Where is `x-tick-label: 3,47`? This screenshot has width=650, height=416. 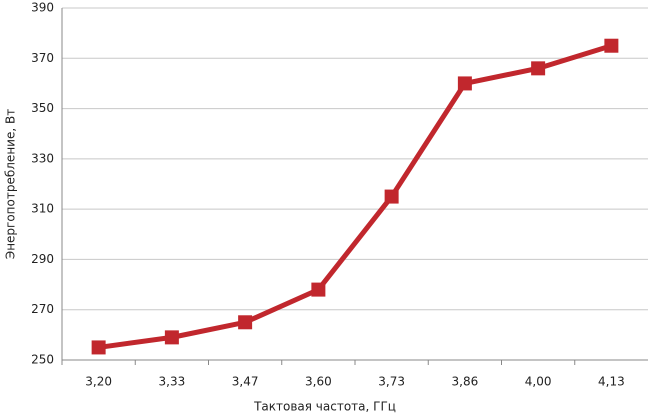 x-tick-label: 3,47 is located at coordinates (245, 382).